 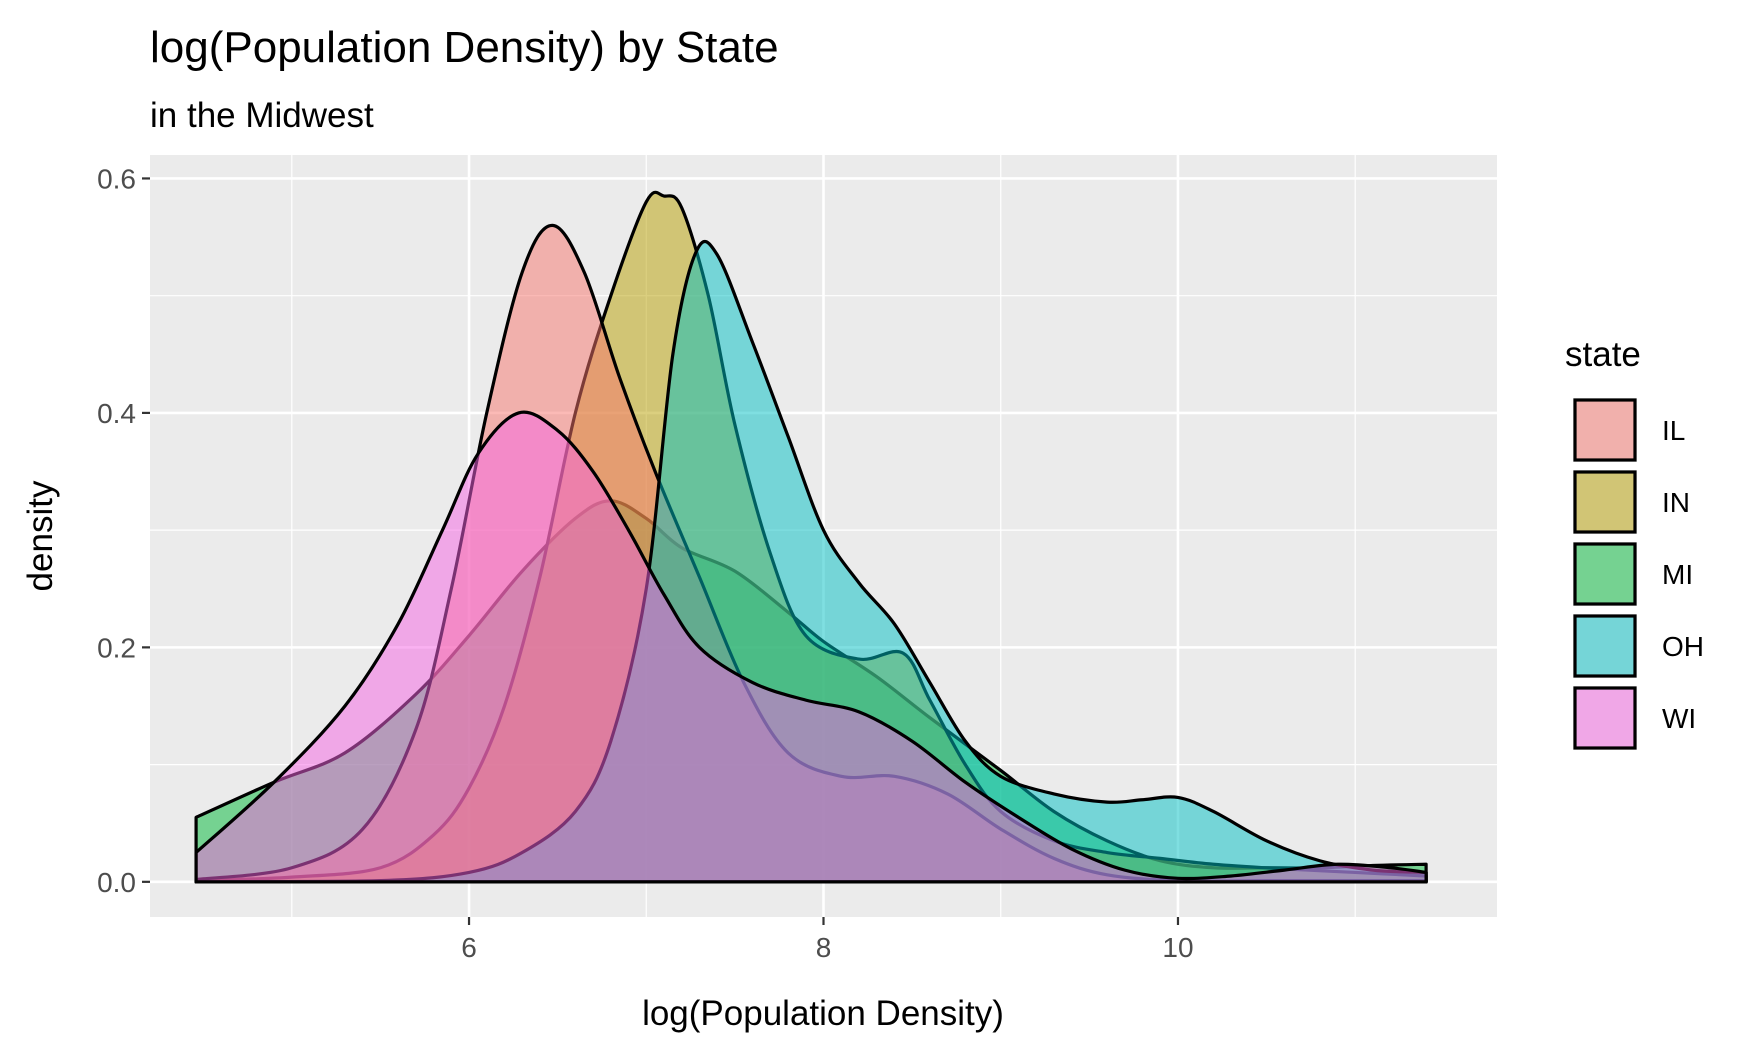 What do you see at coordinates (1673, 430) in the screenshot?
I see `legend-label-il: IL` at bounding box center [1673, 430].